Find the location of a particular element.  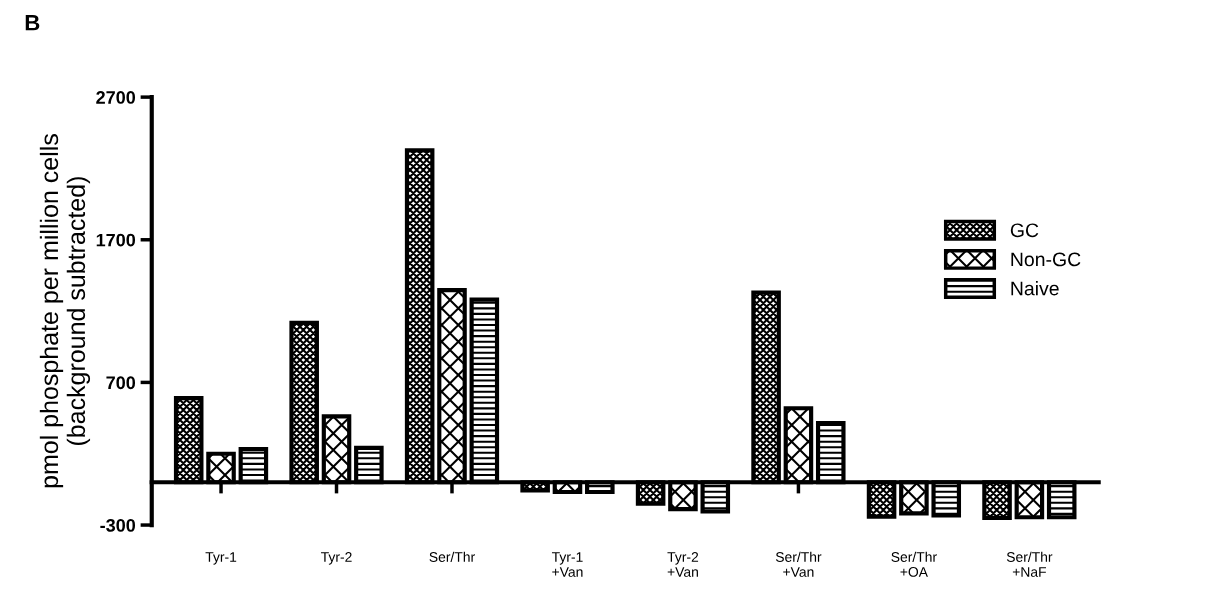

x-tick-label: Ser/Thr +NaF is located at coordinates (1029, 564).